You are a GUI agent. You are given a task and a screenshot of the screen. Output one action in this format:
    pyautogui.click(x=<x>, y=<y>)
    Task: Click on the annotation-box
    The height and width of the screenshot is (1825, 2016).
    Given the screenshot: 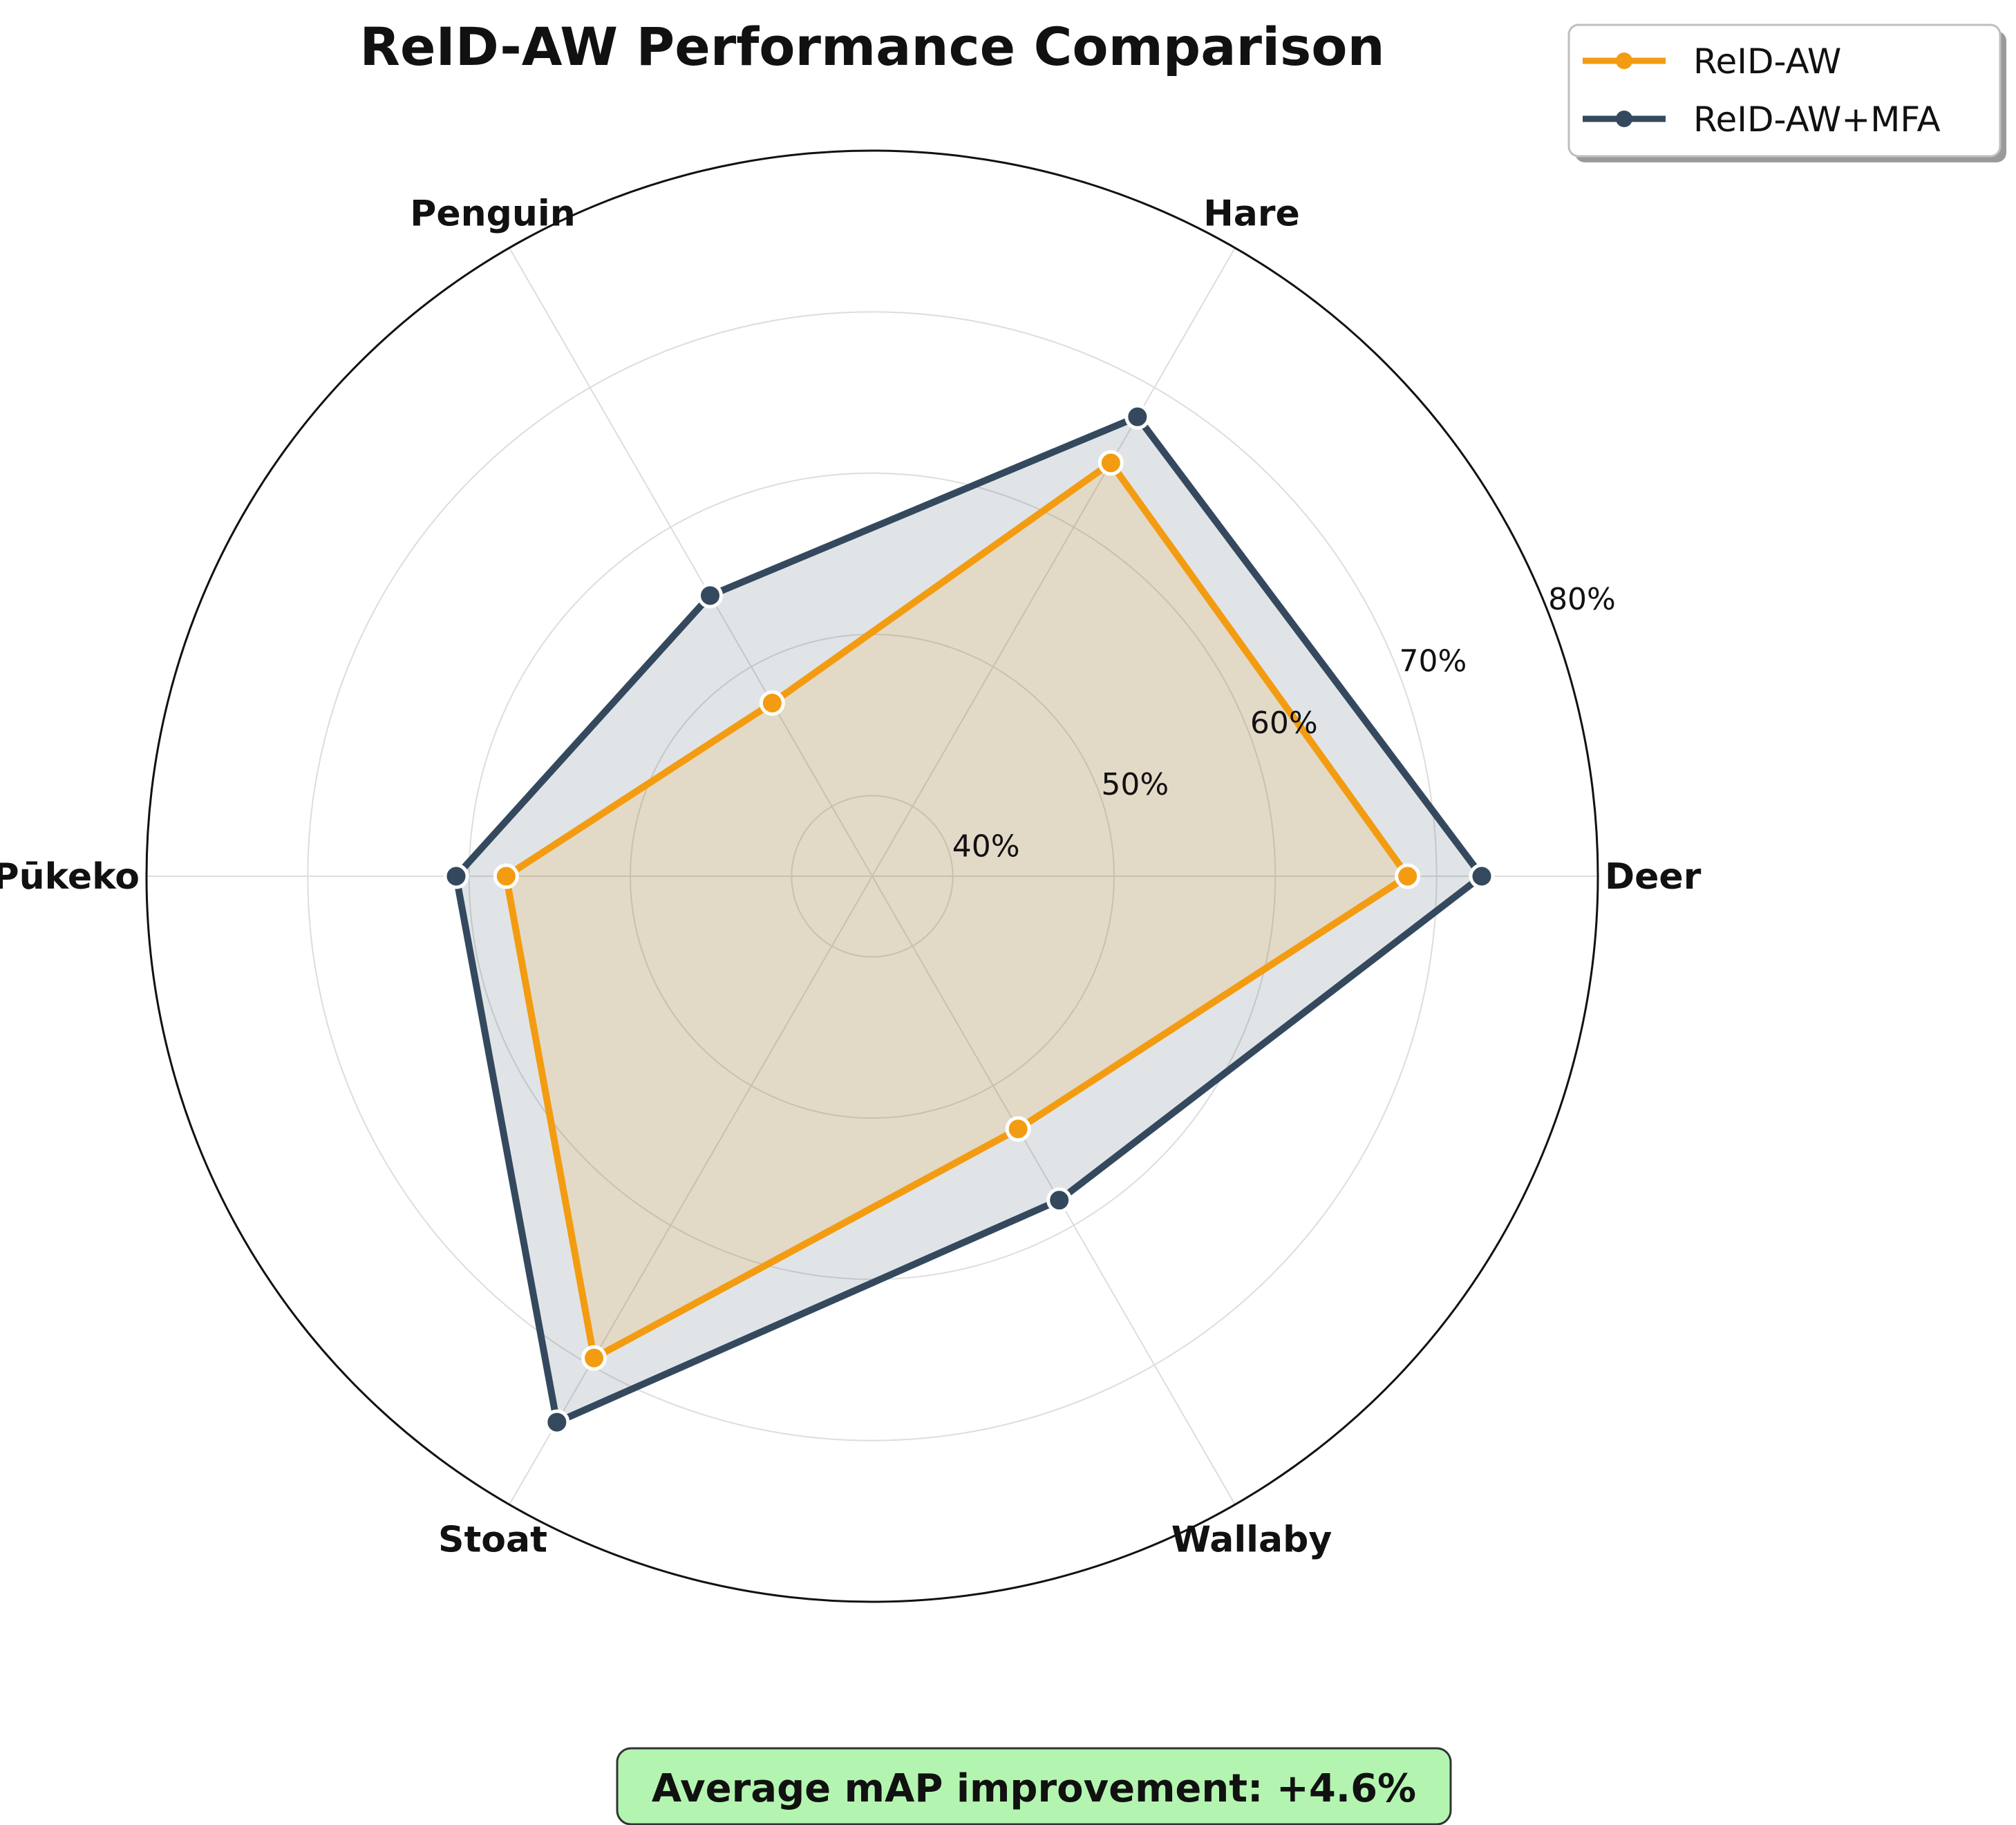 What is the action you would take?
    pyautogui.click(x=1034, y=1786)
    